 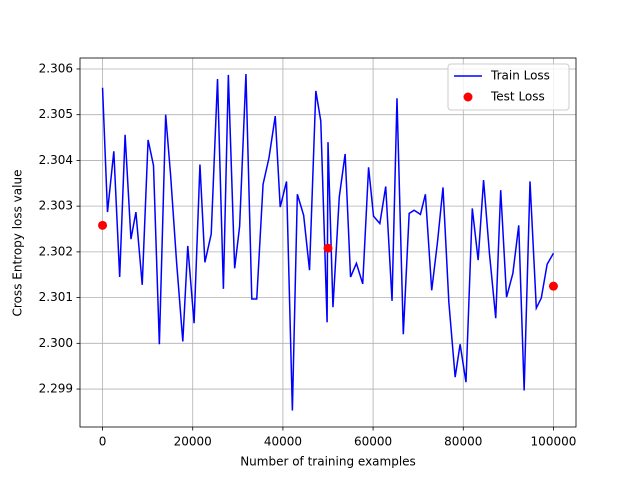 I want to click on x-tick-label: 0, so click(x=103, y=442).